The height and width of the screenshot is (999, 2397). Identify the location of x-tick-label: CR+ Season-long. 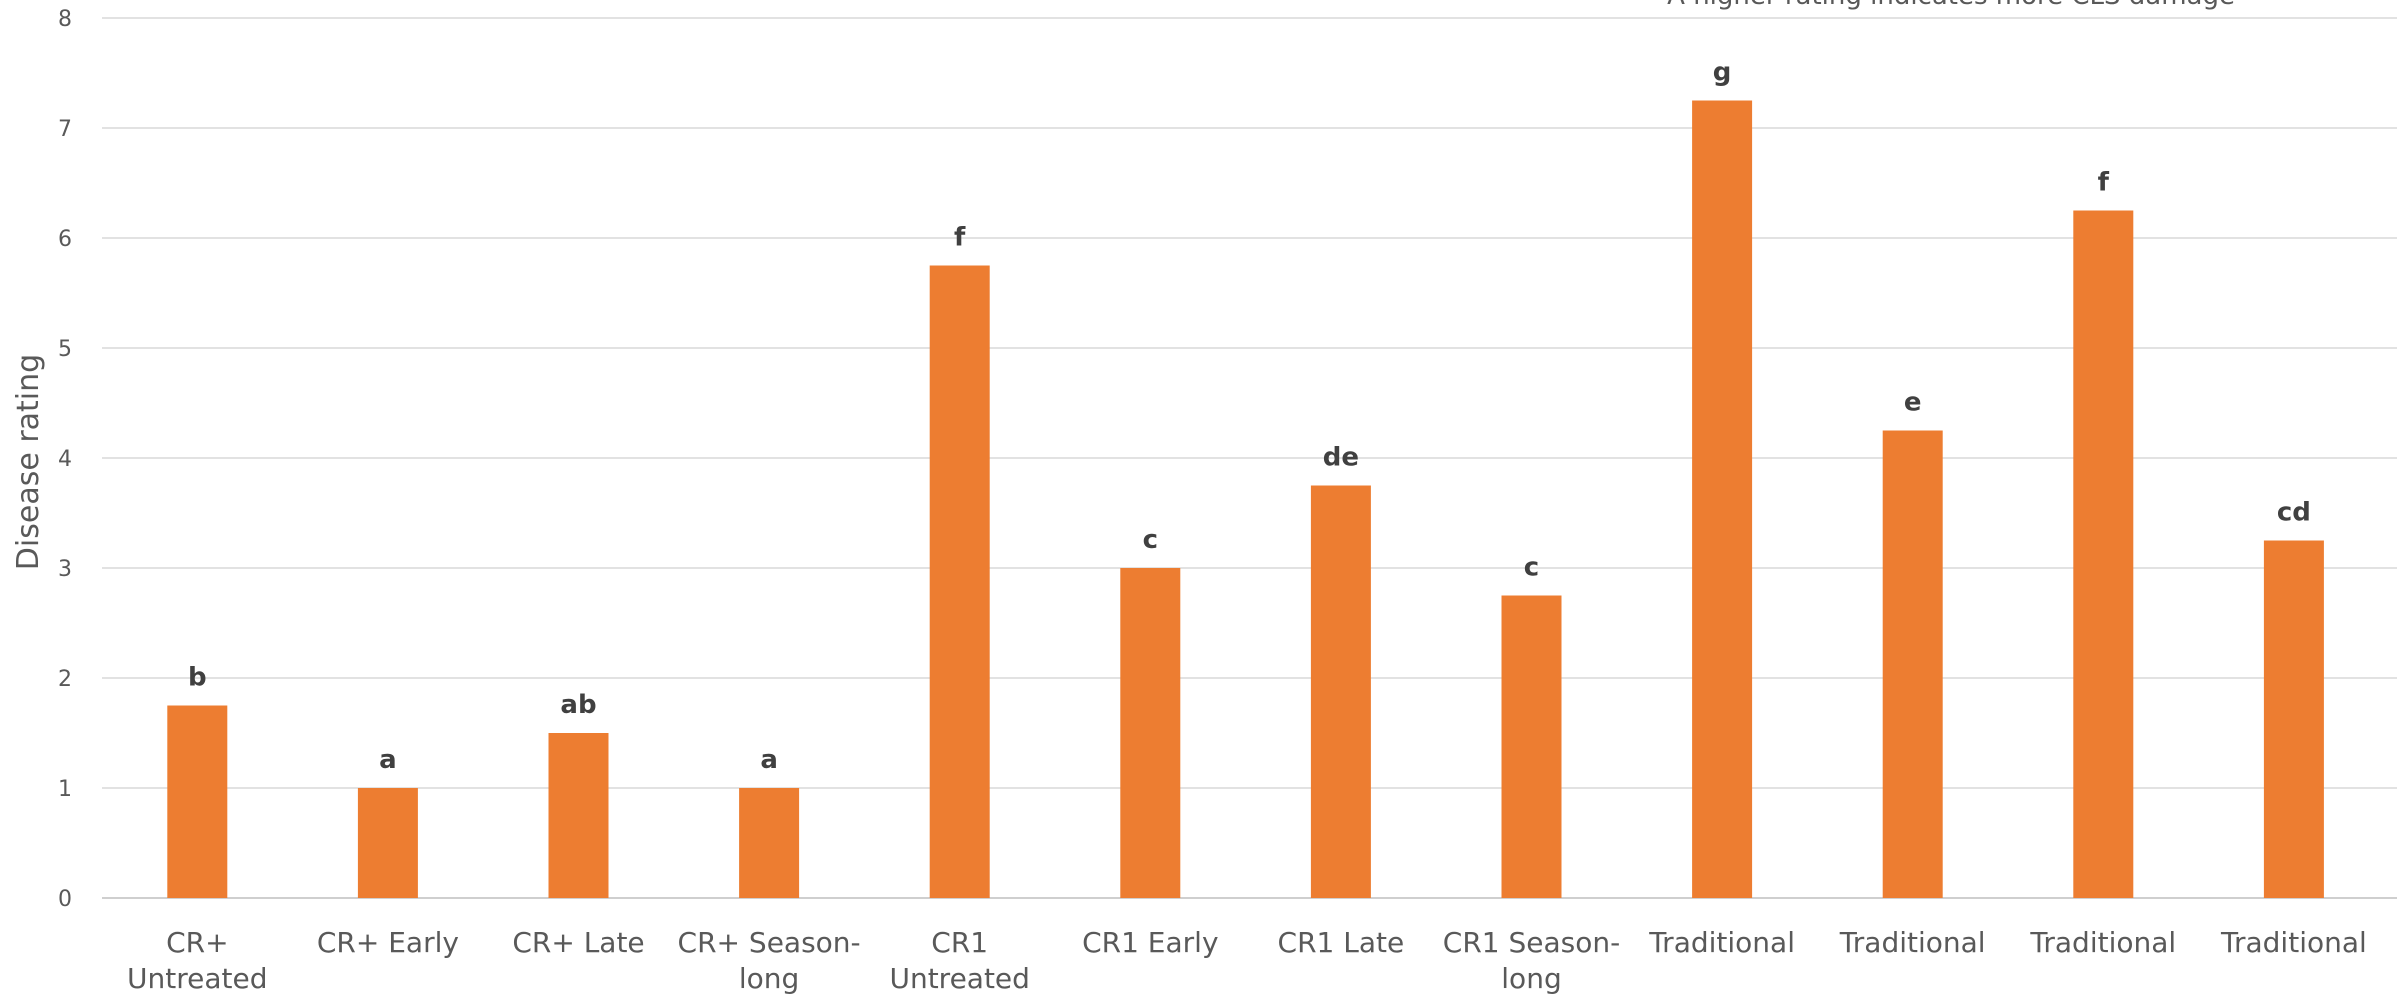
(769, 960).